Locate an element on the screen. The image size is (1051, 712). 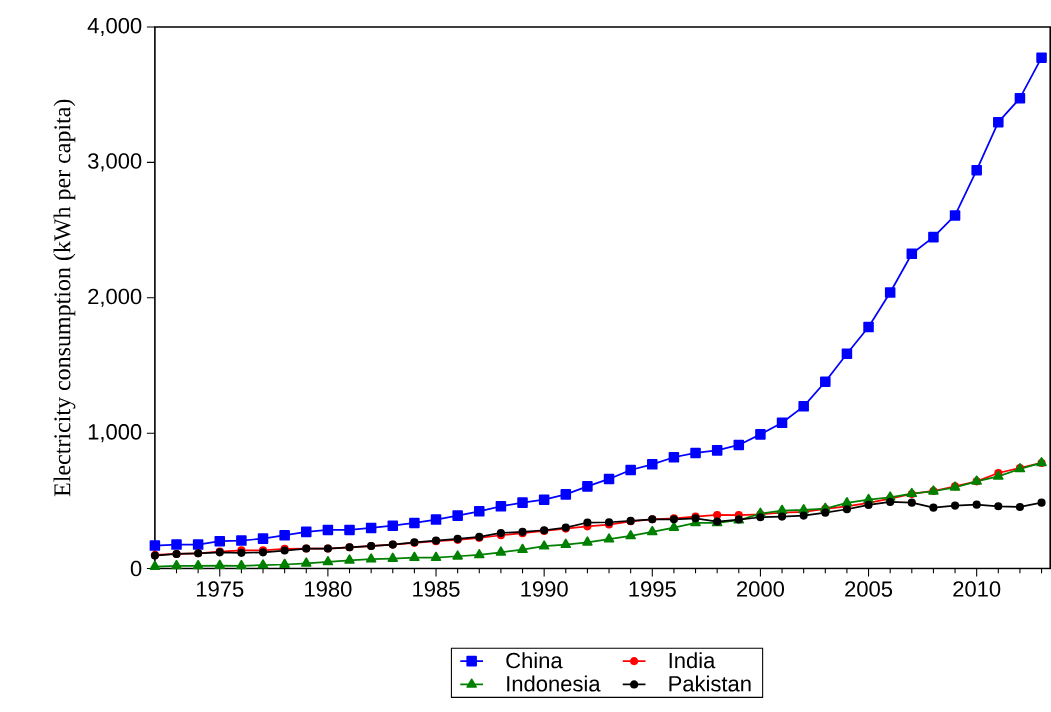
x-tick-label: 2000 is located at coordinates (760, 589).